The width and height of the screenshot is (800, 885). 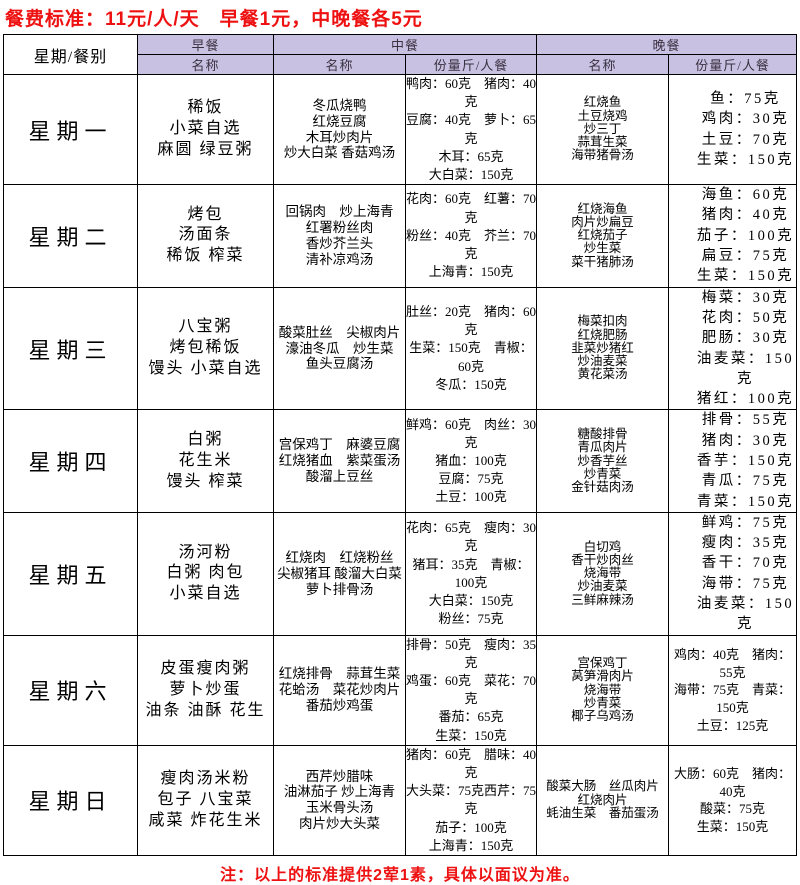 What do you see at coordinates (603, 800) in the screenshot?
I see `cell-dinner-names: 酸菜大肠 丝瓜肉片 红烧肉片 蚝油生菜 番茄蛋汤` at bounding box center [603, 800].